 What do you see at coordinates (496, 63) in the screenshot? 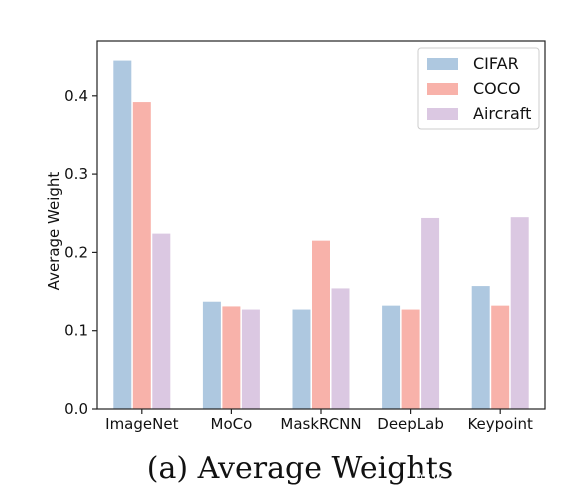
I see `legend-label-cifar: CIFAR` at bounding box center [496, 63].